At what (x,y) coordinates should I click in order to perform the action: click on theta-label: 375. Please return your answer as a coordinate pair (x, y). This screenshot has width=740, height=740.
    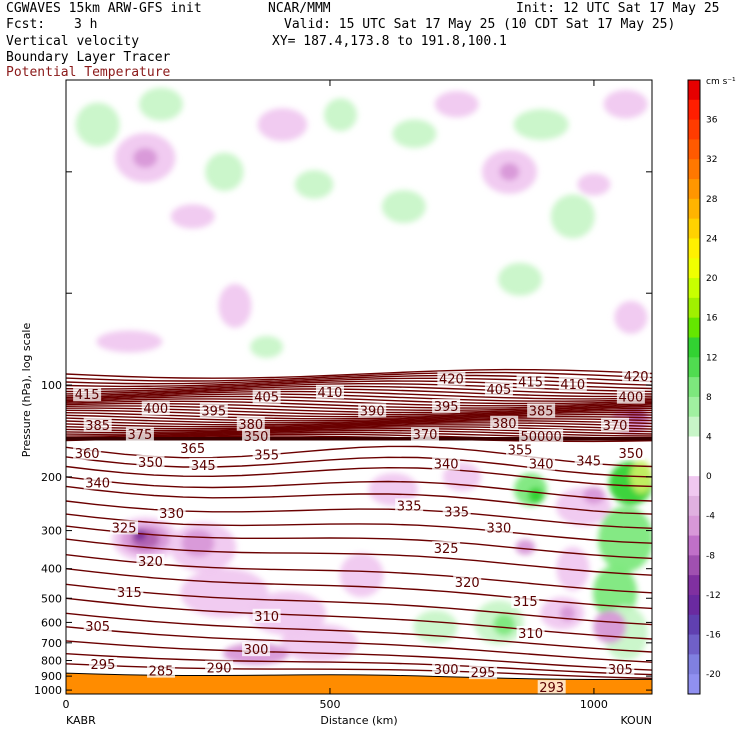
    Looking at the image, I should click on (139, 435).